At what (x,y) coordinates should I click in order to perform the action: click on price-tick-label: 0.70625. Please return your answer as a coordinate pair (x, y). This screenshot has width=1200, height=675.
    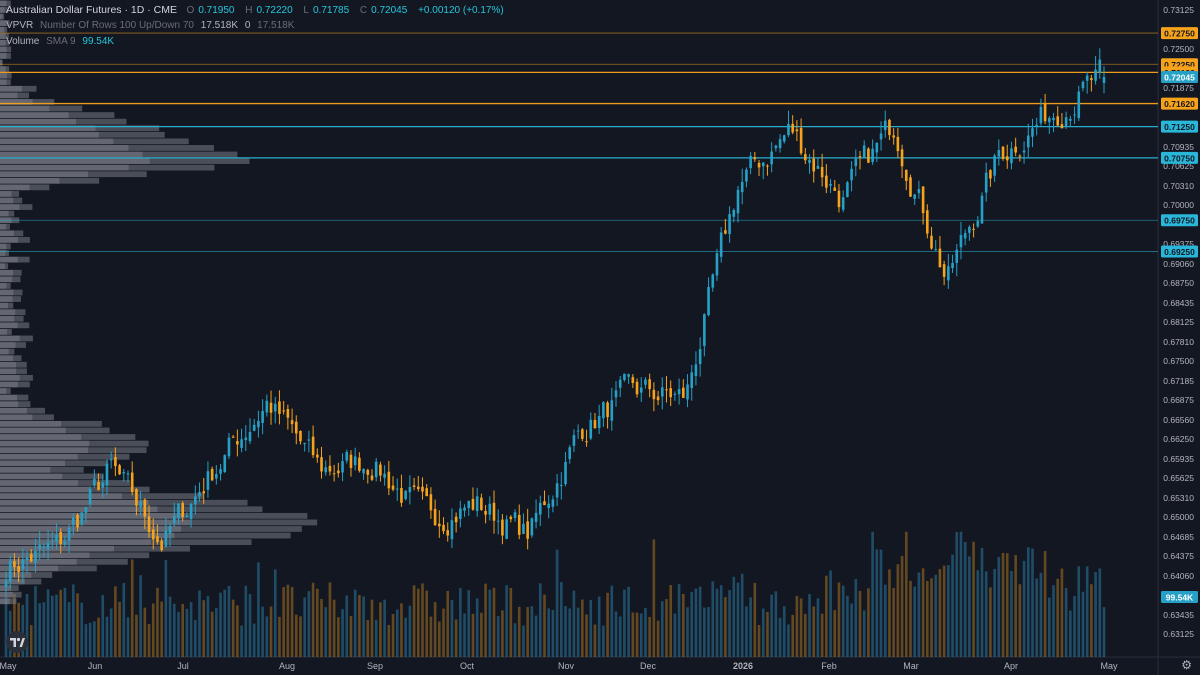
    Looking at the image, I should click on (1178, 166).